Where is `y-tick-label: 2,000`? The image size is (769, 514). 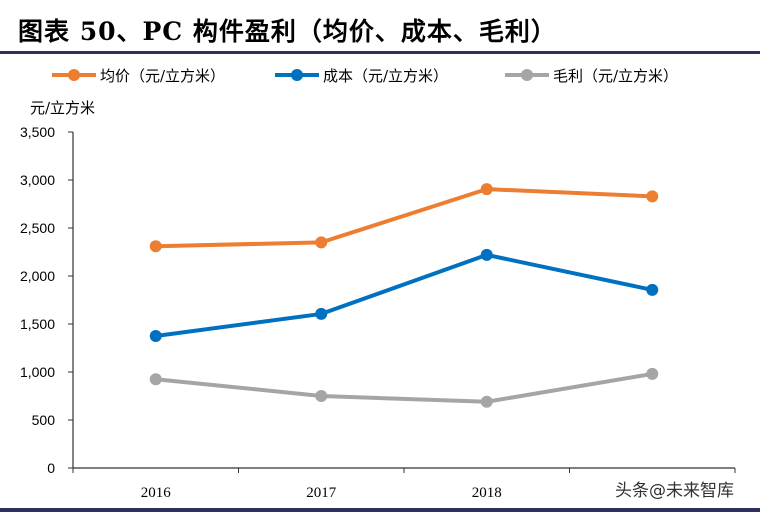
y-tick-label: 2,000 is located at coordinates (37, 276).